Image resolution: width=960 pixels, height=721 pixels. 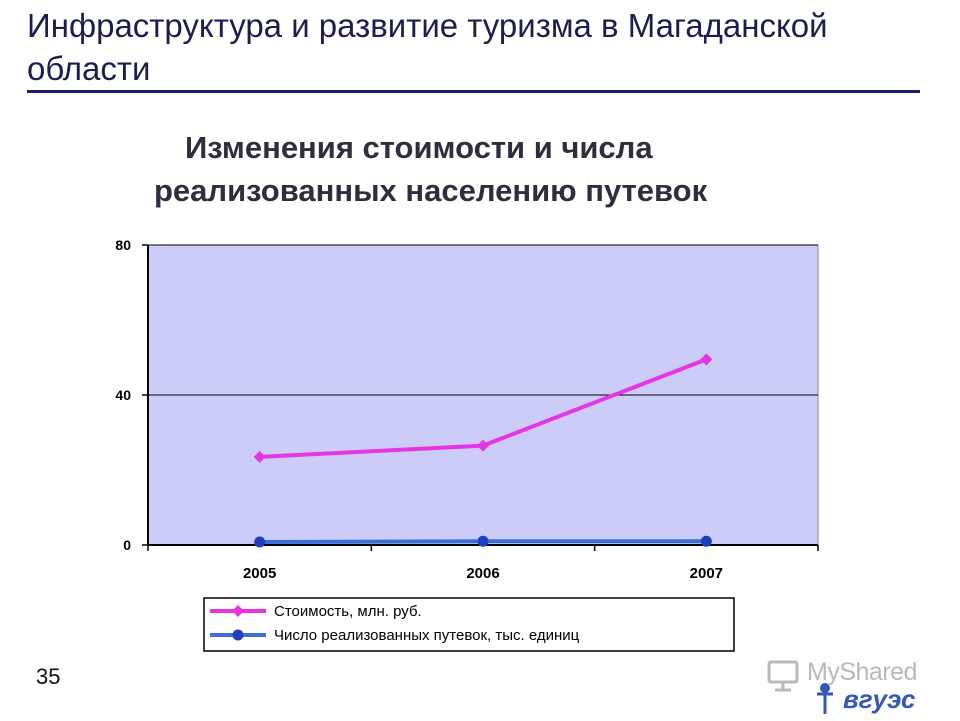 I want to click on chart-title-line-1: Изменения стоимости и числа, so click(x=419, y=147).